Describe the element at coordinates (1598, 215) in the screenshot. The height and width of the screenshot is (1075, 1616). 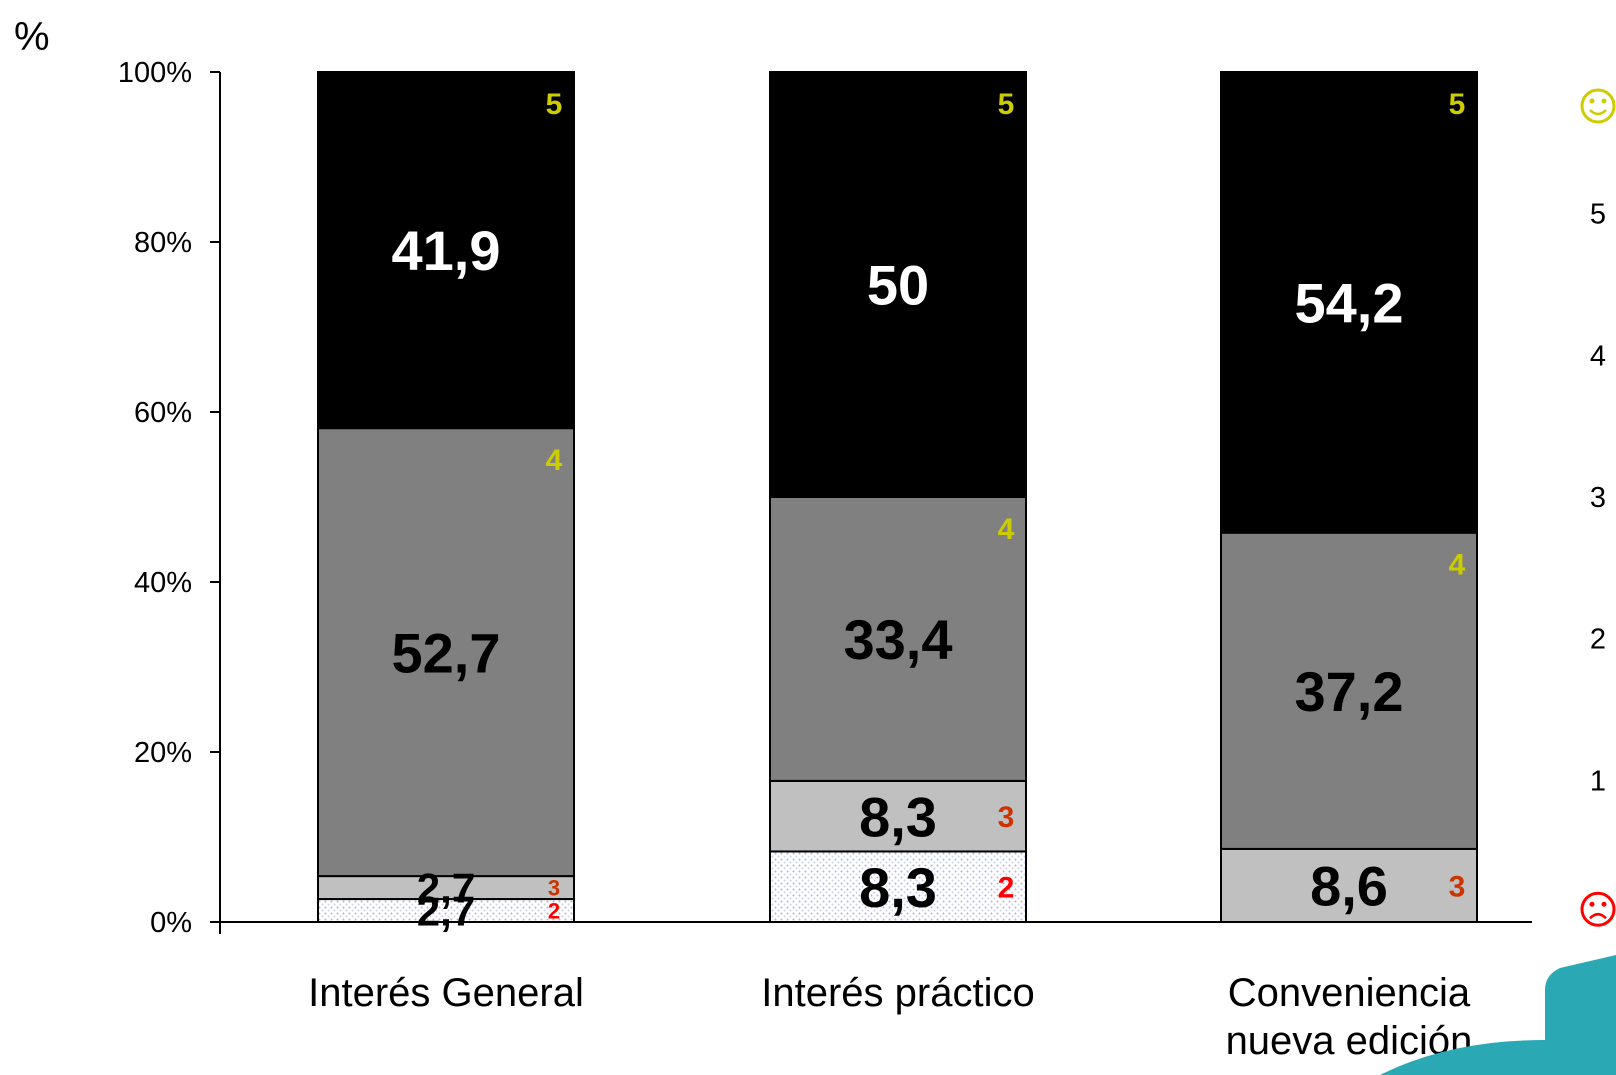
I see `scale-level-label: 5` at that location.